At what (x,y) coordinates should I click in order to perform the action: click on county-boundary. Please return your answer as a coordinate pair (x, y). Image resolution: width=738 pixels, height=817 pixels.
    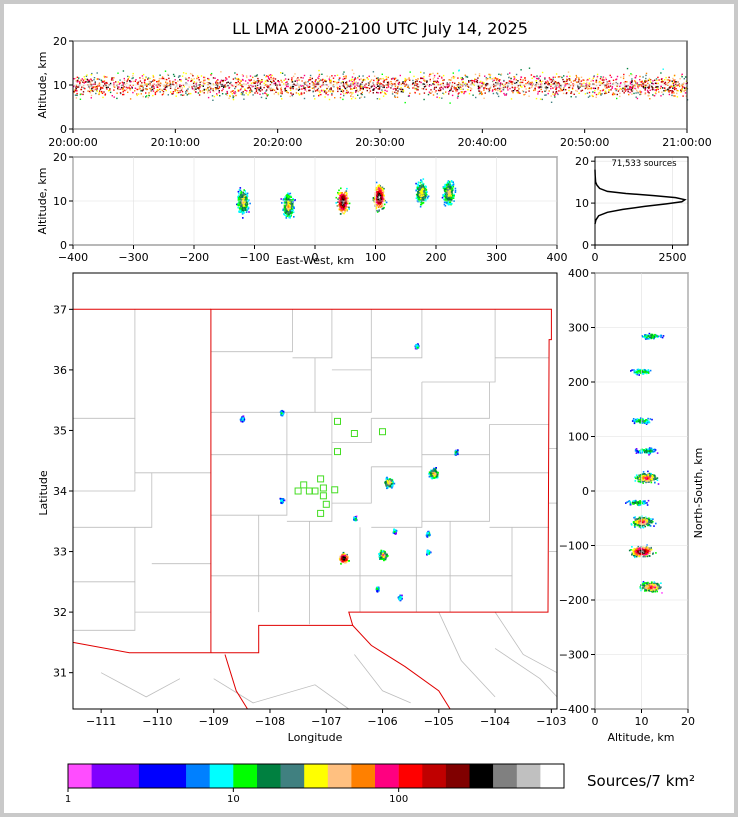
    Looking at the image, I should click on (526, 642).